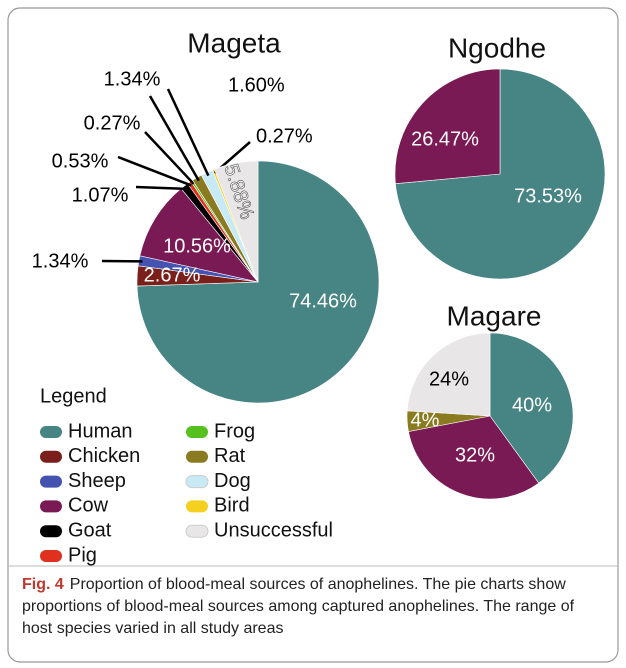  Describe the element at coordinates (197, 246) in the screenshot. I see `value-label: 10.56%` at that location.